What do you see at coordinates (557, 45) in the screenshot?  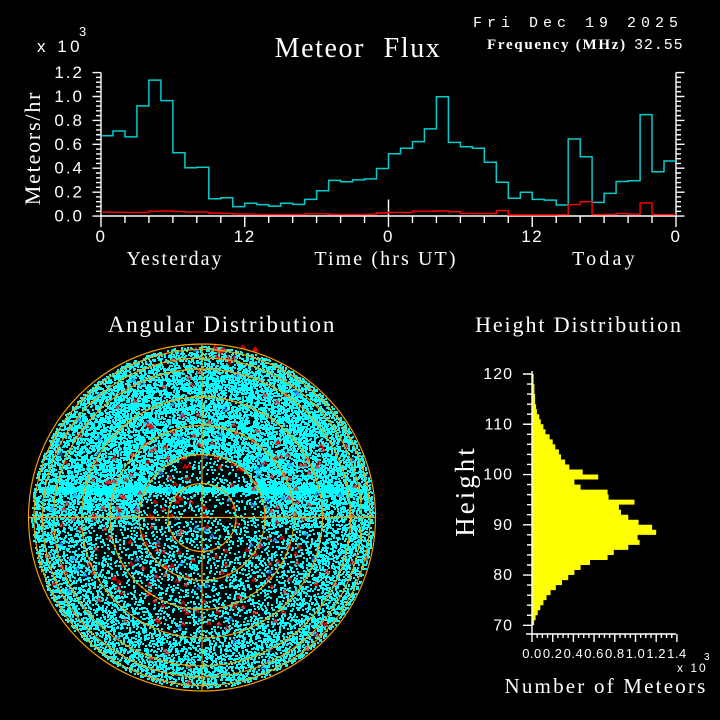 I see `svg-text: Frequency (MHz)` at bounding box center [557, 45].